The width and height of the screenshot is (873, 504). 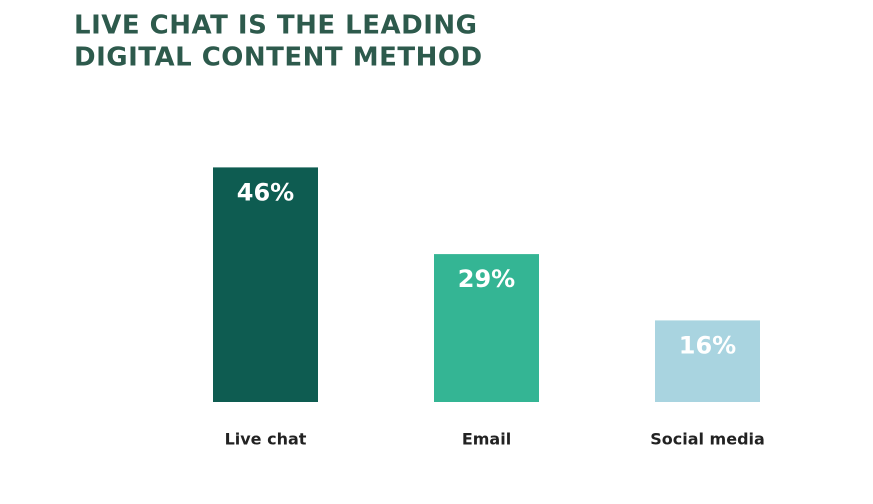 I want to click on x-tick-label: Email, so click(x=486, y=439).